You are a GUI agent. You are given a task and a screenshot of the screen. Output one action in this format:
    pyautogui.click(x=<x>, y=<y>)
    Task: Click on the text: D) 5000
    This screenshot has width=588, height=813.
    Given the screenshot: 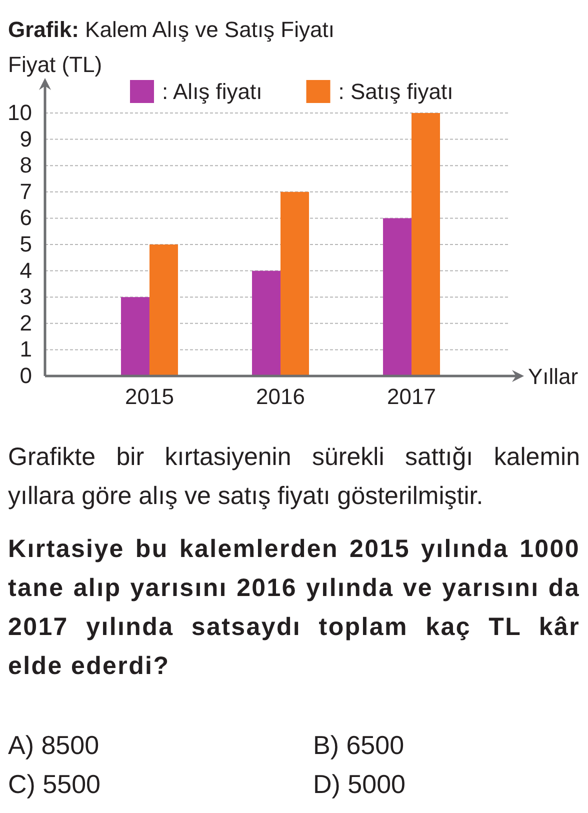 What is the action you would take?
    pyautogui.click(x=359, y=784)
    